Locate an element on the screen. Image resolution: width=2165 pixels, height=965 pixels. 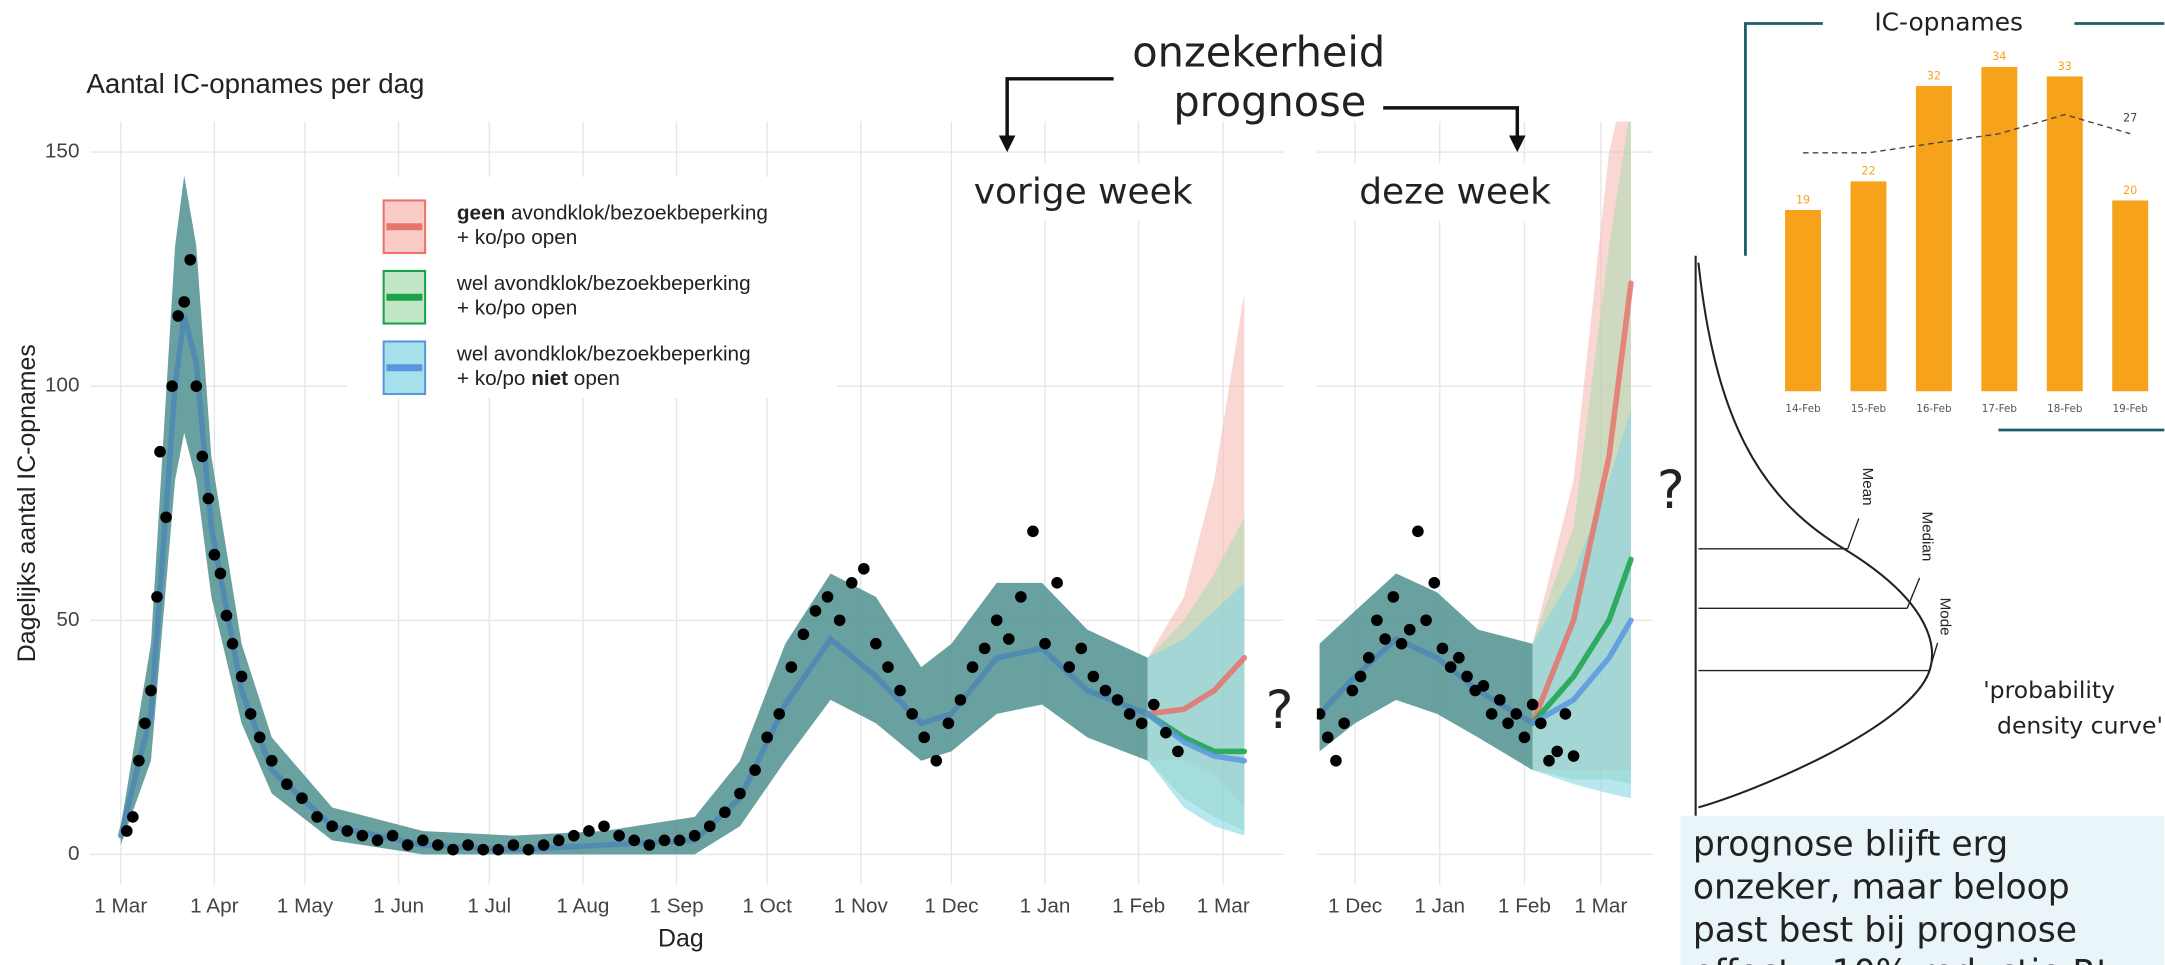
bar-value-label: 22 is located at coordinates (1868, 171).